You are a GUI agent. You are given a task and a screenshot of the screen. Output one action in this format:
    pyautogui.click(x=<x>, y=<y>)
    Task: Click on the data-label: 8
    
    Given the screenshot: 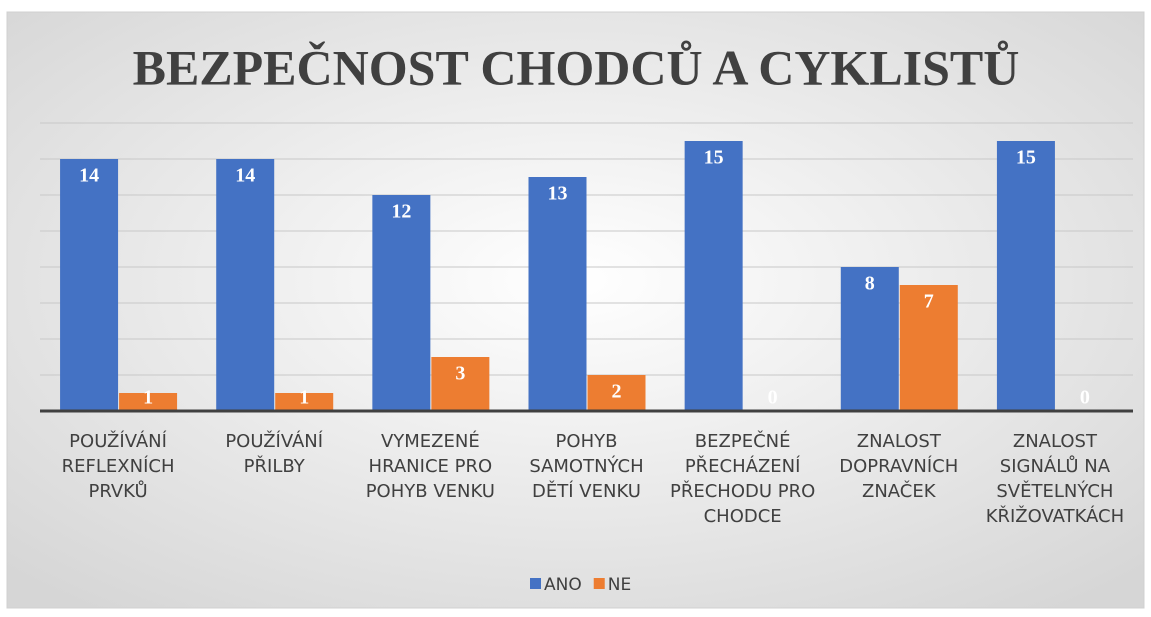 What is the action you would take?
    pyautogui.click(x=870, y=284)
    